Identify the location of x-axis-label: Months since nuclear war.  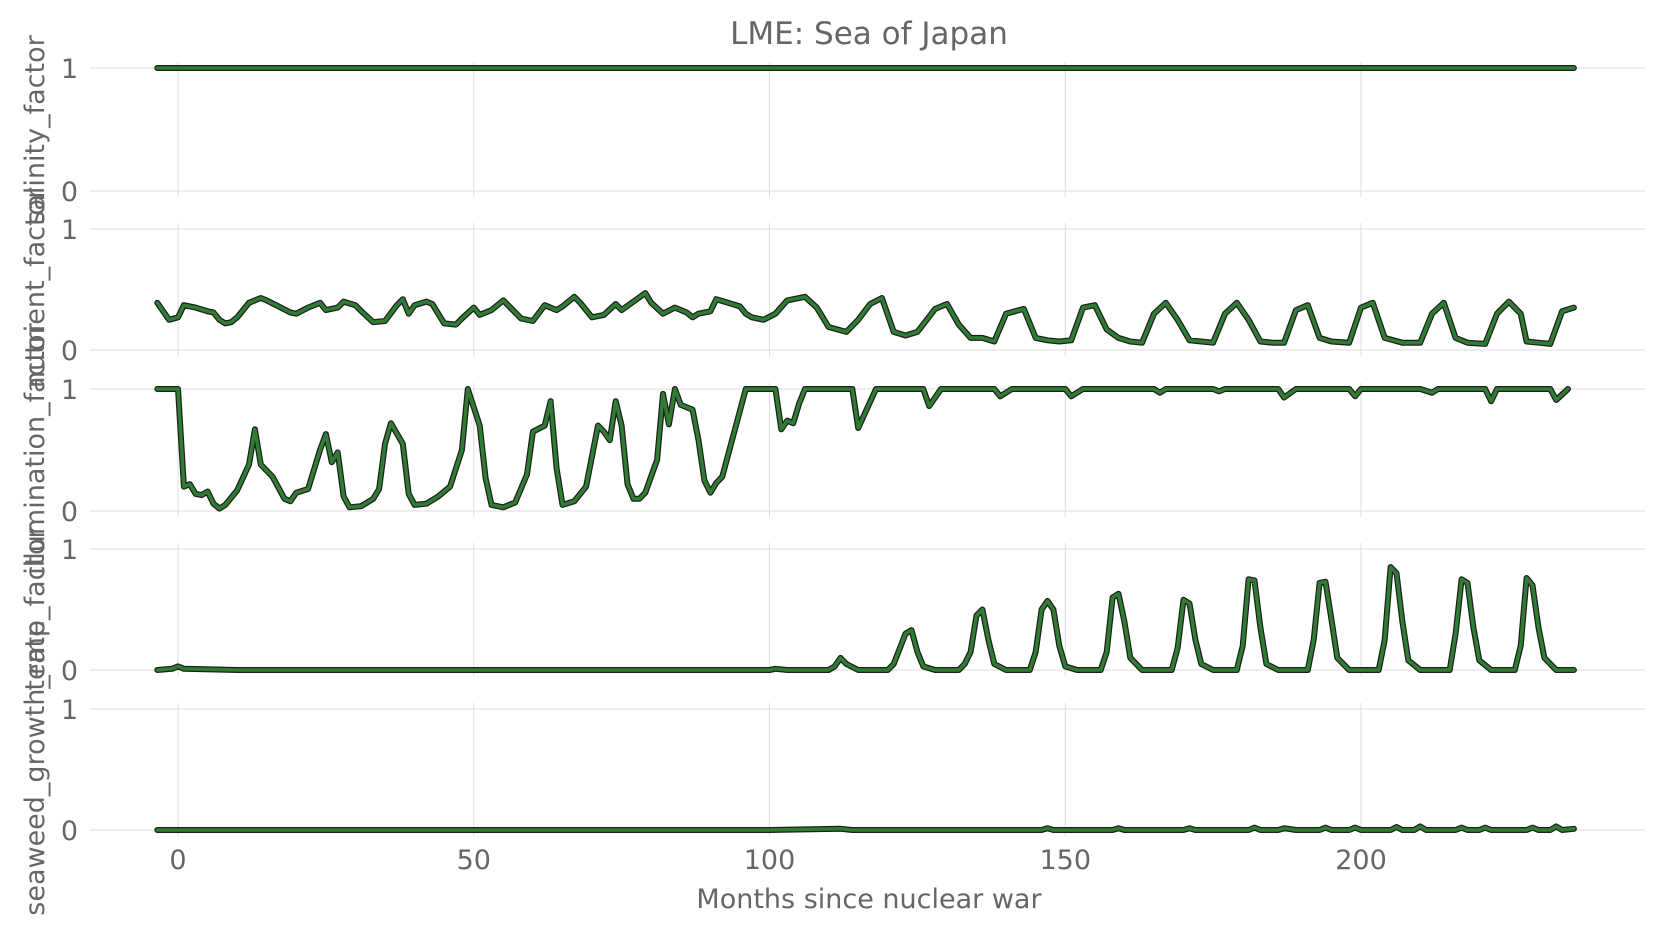
(869, 899).